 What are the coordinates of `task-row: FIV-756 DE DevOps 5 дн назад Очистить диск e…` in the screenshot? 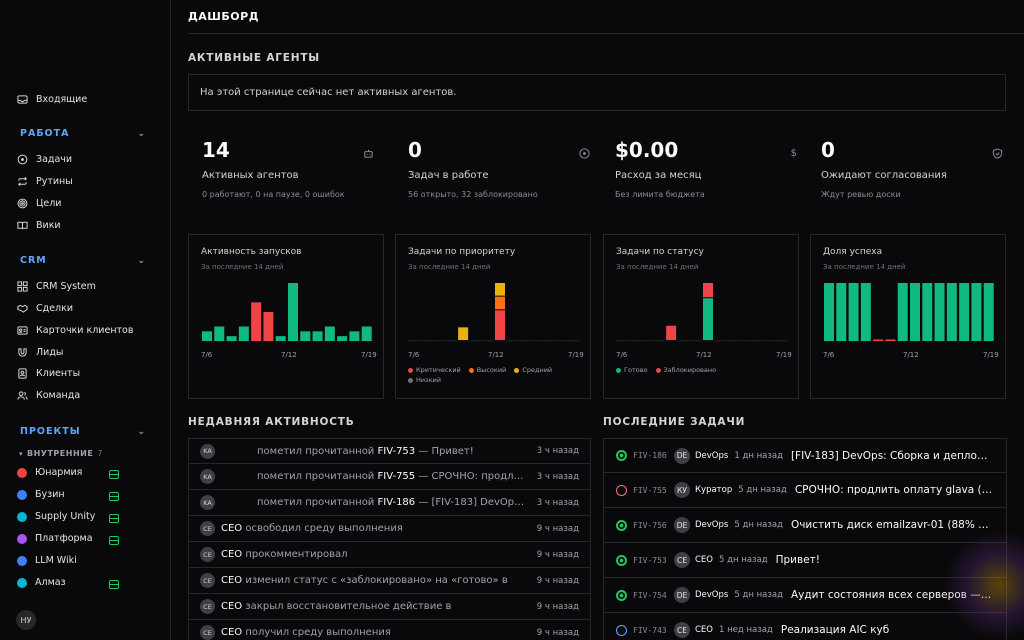 It's located at (805, 525).